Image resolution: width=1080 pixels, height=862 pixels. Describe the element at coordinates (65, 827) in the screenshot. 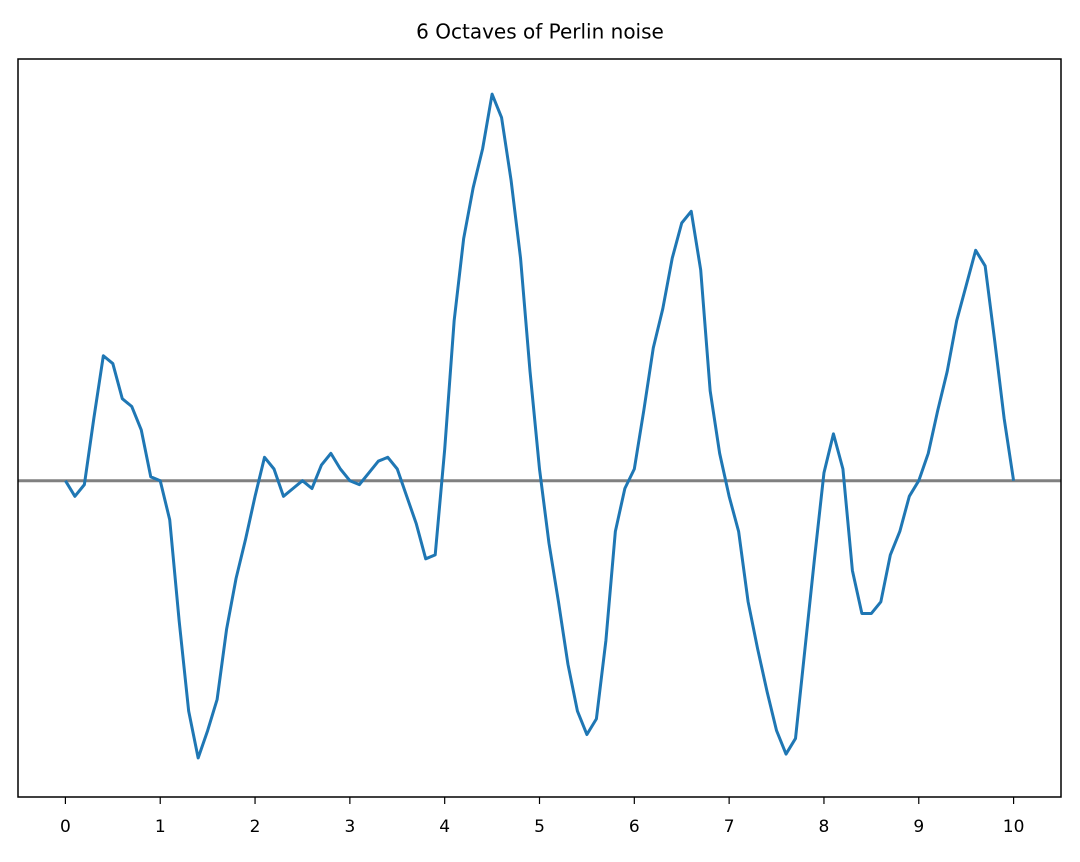

I see `x-tick-label: 0` at that location.